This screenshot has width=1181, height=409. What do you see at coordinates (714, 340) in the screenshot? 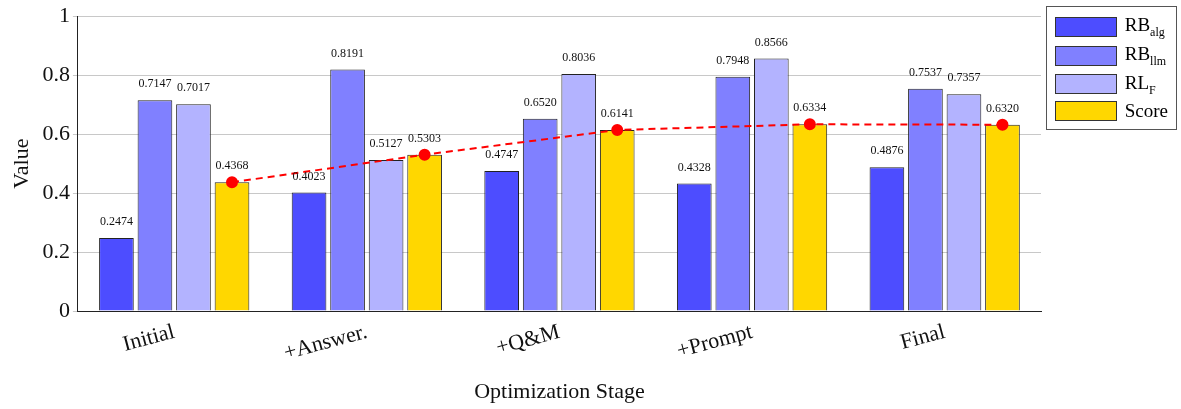
I see `x-tick-label: +Prompt` at bounding box center [714, 340].